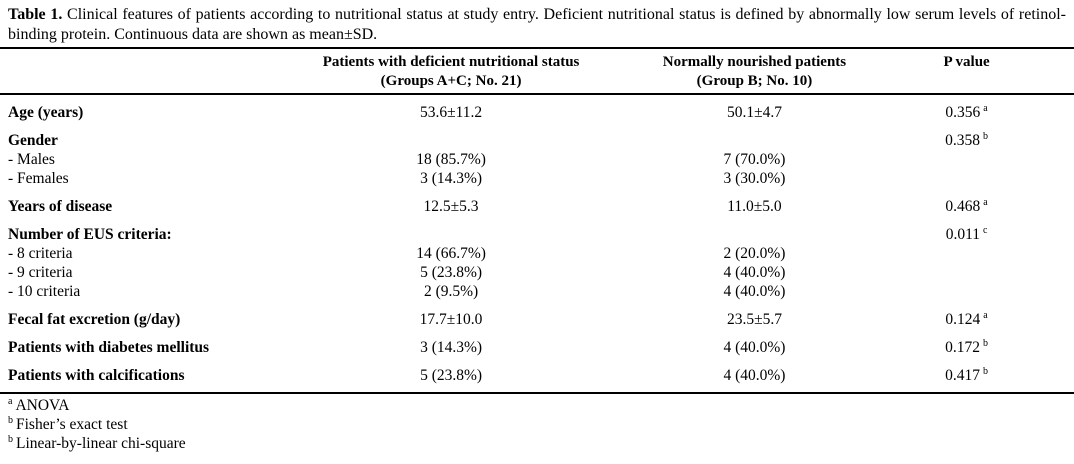 Image resolution: width=1074 pixels, height=464 pixels. What do you see at coordinates (537, 393) in the screenshot?
I see `table-bottom-rule` at bounding box center [537, 393].